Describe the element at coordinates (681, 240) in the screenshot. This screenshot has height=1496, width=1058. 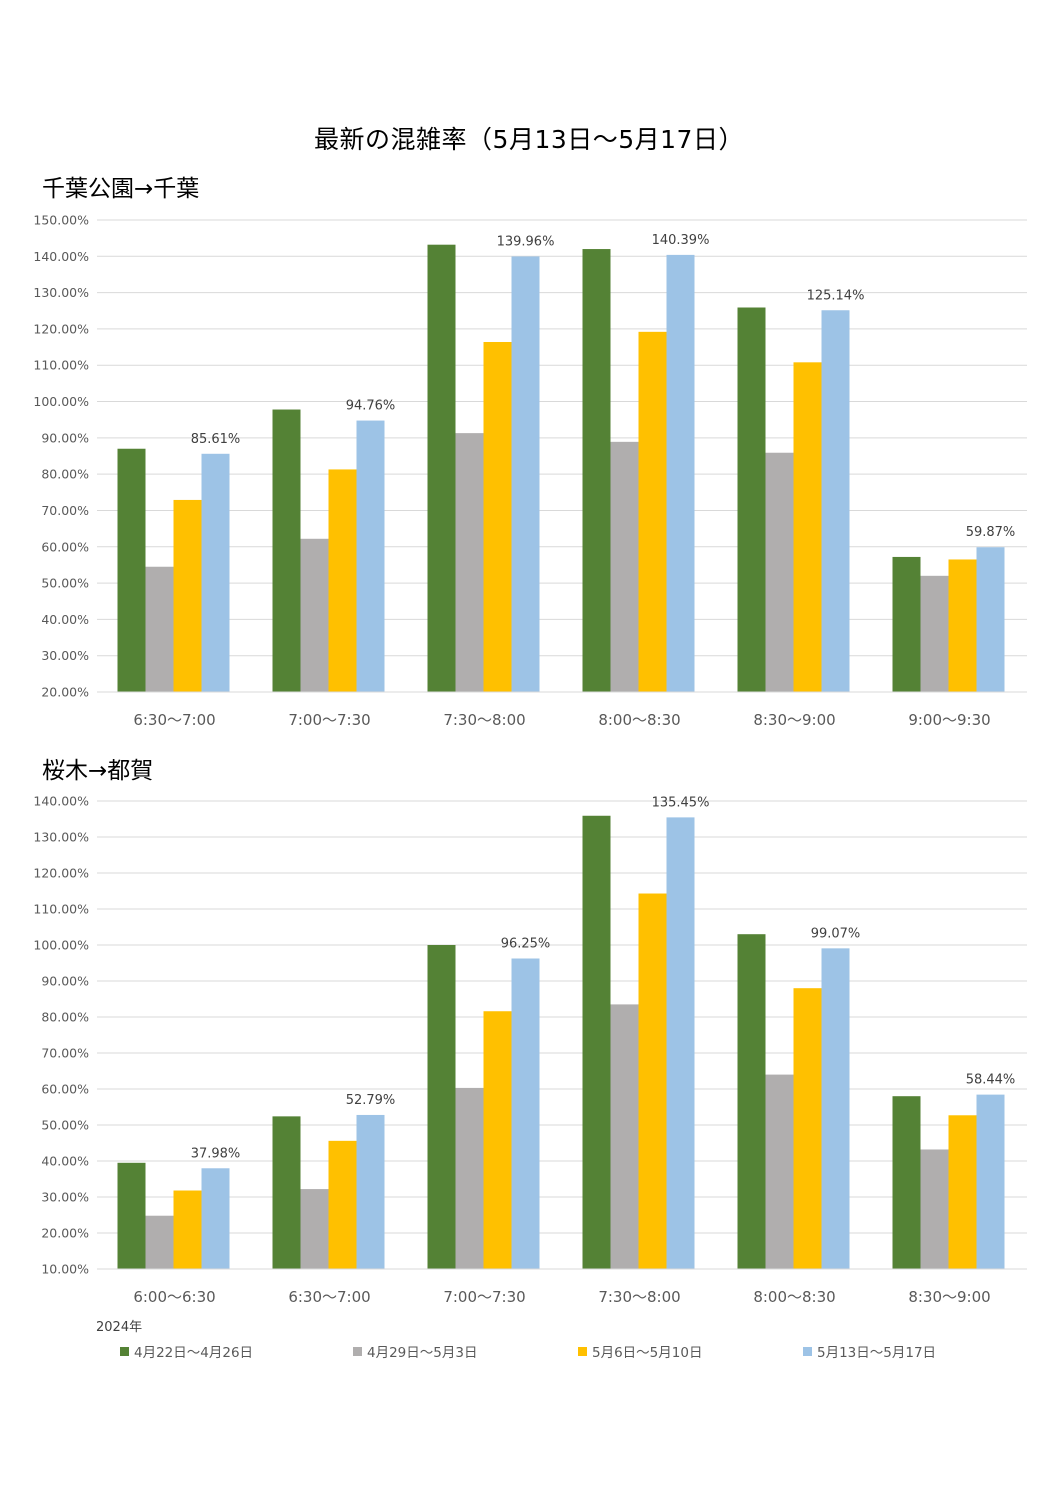
I see `data-label: 140.39%` at that location.